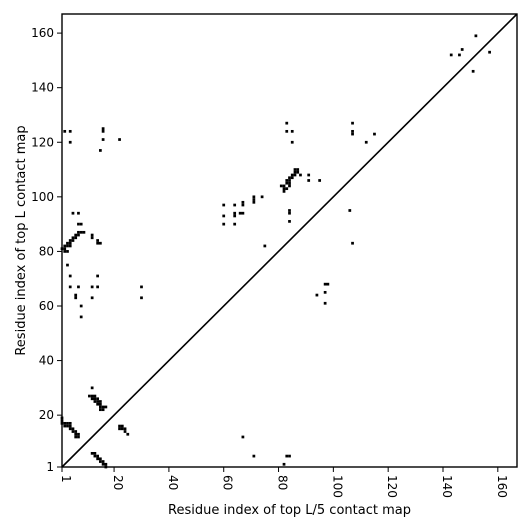 The image size is (531, 531). What do you see at coordinates (42, 88) in the screenshot?
I see `y-tick-label: 140` at bounding box center [42, 88].